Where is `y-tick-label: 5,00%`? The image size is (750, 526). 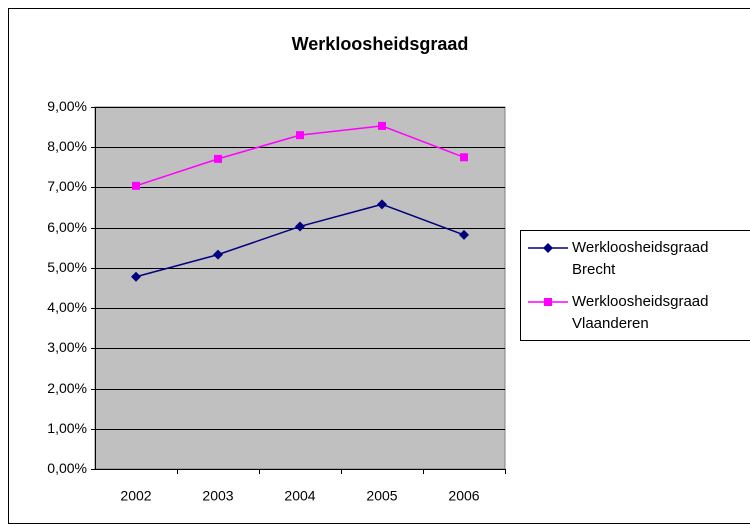 y-tick-label: 5,00% is located at coordinates (67, 267).